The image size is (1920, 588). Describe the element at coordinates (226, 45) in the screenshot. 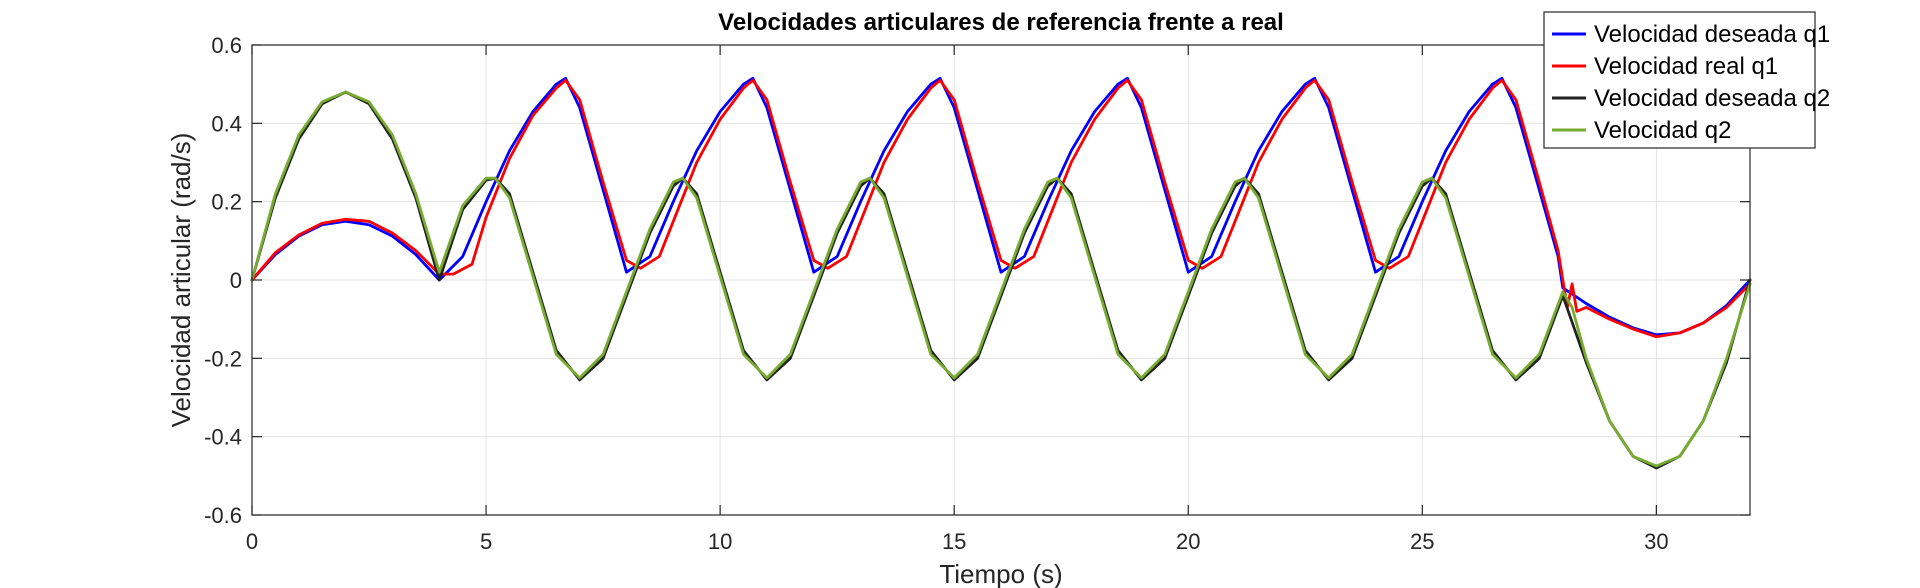

I see `y-tick-label: 0.6` at that location.